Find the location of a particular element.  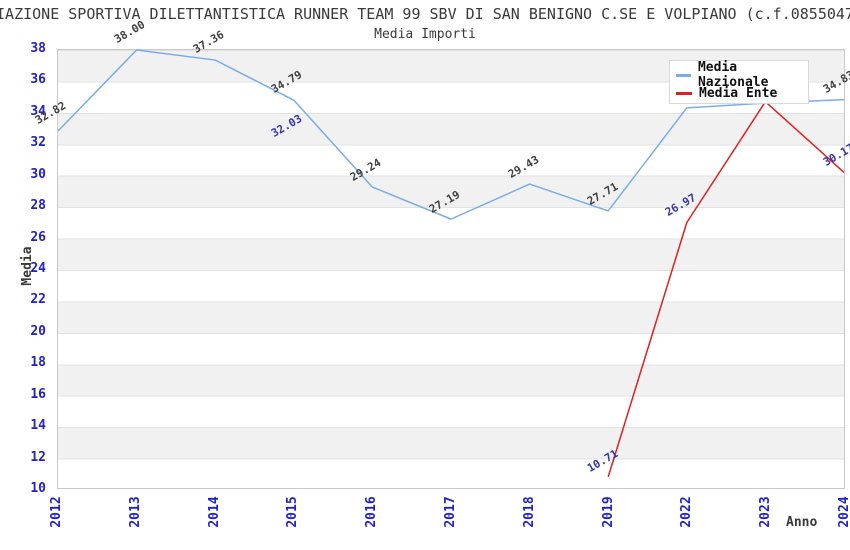

y-tick-label: 26 is located at coordinates (38, 237).